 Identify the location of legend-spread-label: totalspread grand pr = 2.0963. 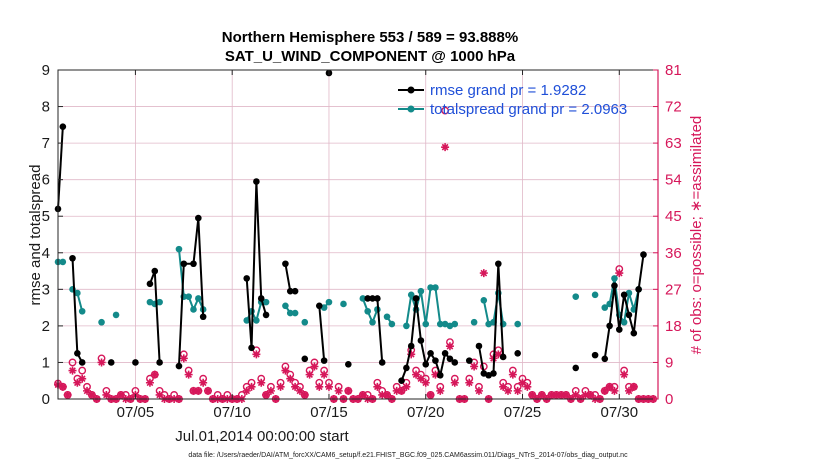
(528, 109).